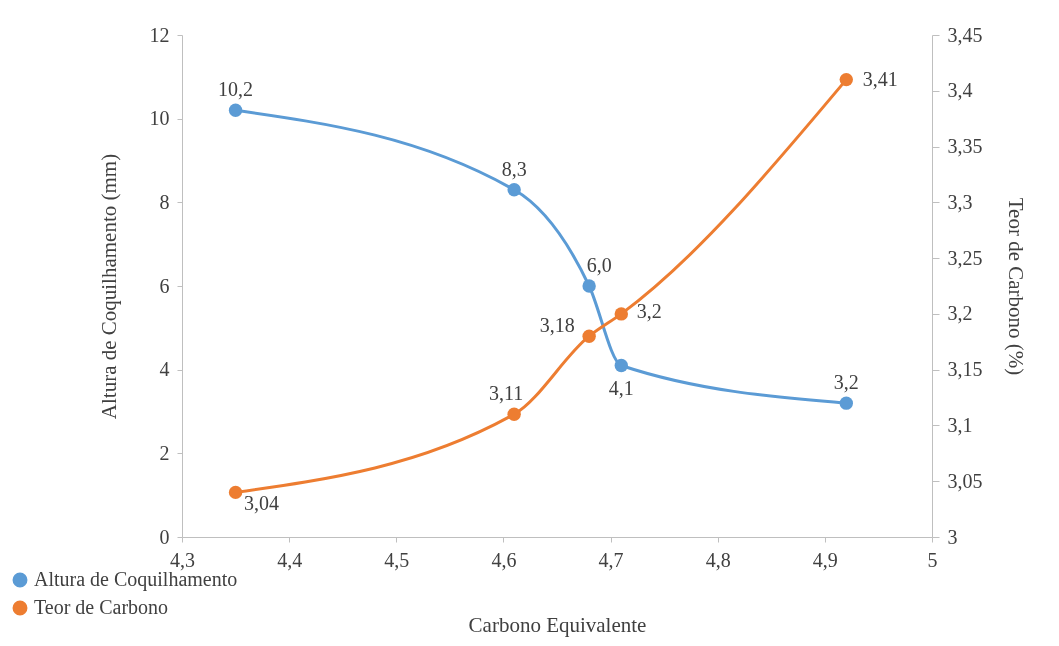  What do you see at coordinates (960, 424) in the screenshot?
I see `y2-tick-label: 3,1` at bounding box center [960, 424].